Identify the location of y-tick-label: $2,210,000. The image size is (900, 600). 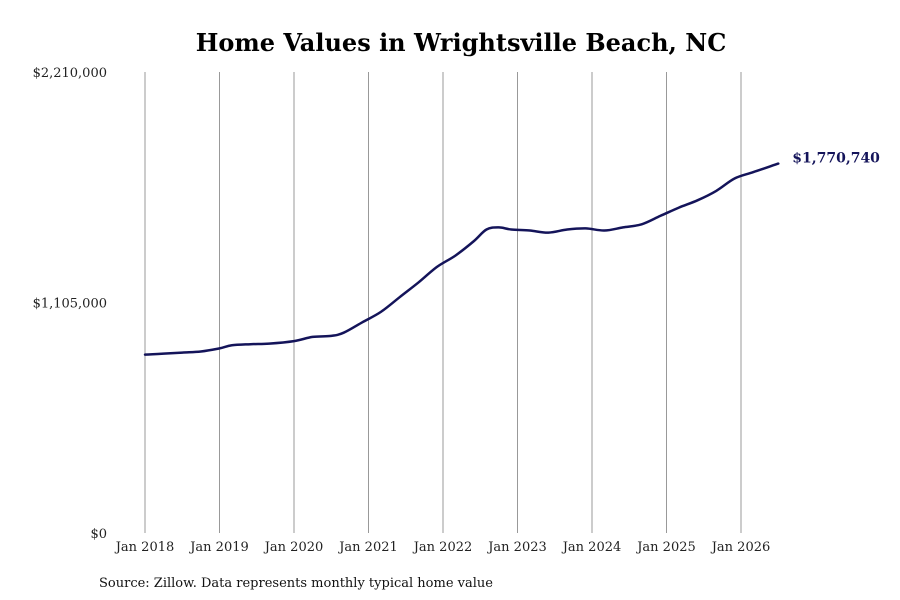
(70, 73).